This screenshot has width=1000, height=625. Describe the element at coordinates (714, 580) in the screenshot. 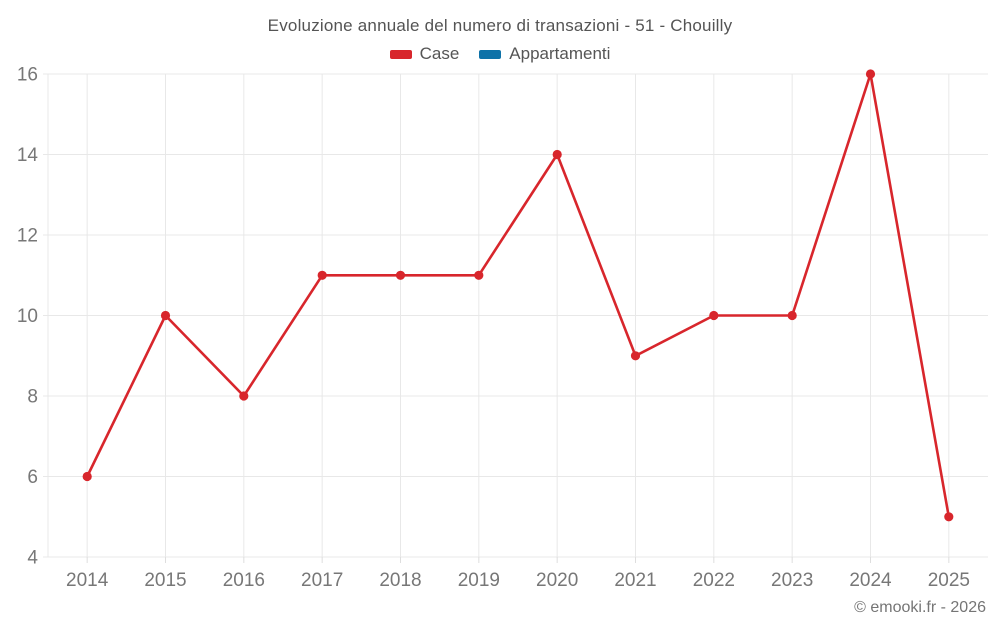

I see `x-tick-label: 2022` at that location.